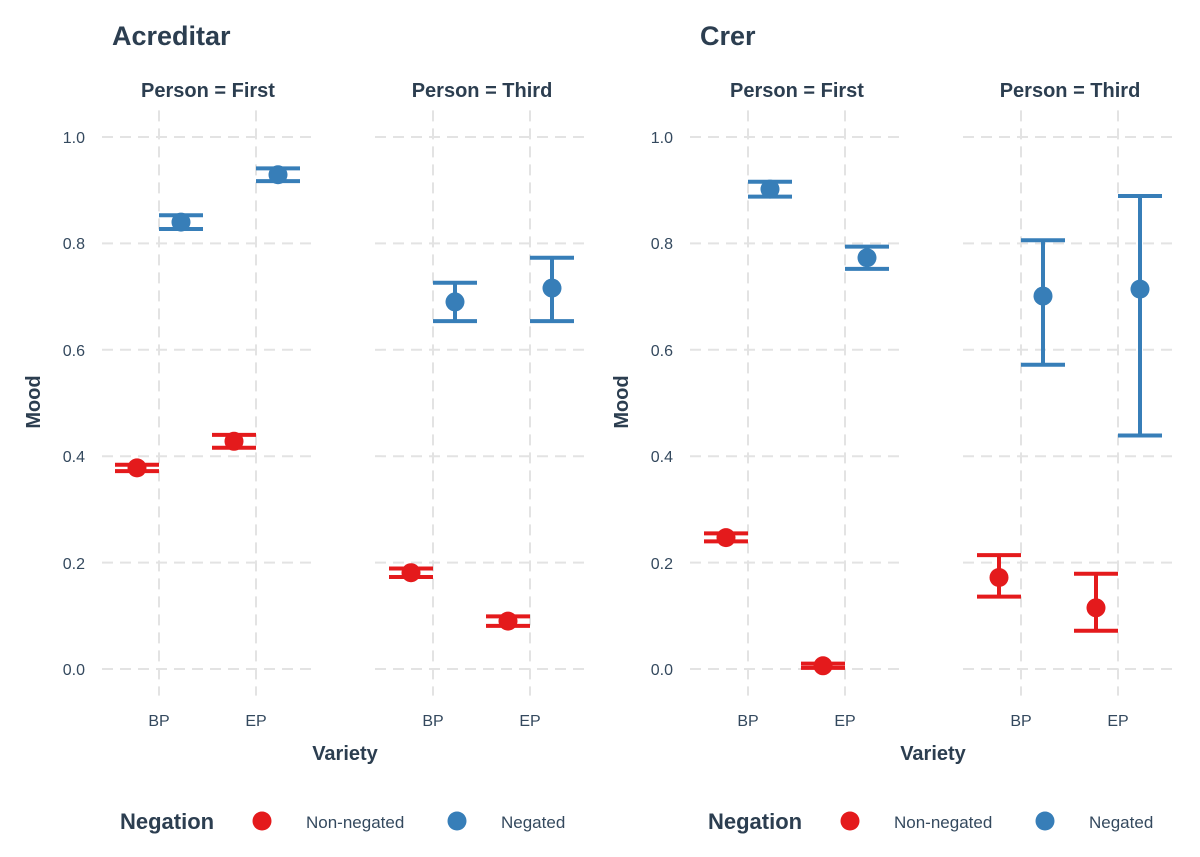 The height and width of the screenshot is (857, 1200). I want to click on legend-right: Negation Non-negated Negated, so click(930, 821).